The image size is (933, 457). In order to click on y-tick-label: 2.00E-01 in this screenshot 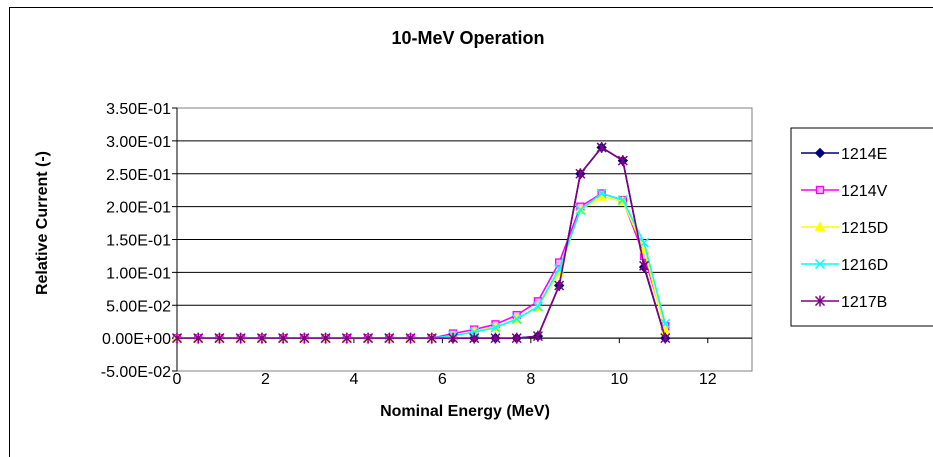, I will do `click(138, 208)`.